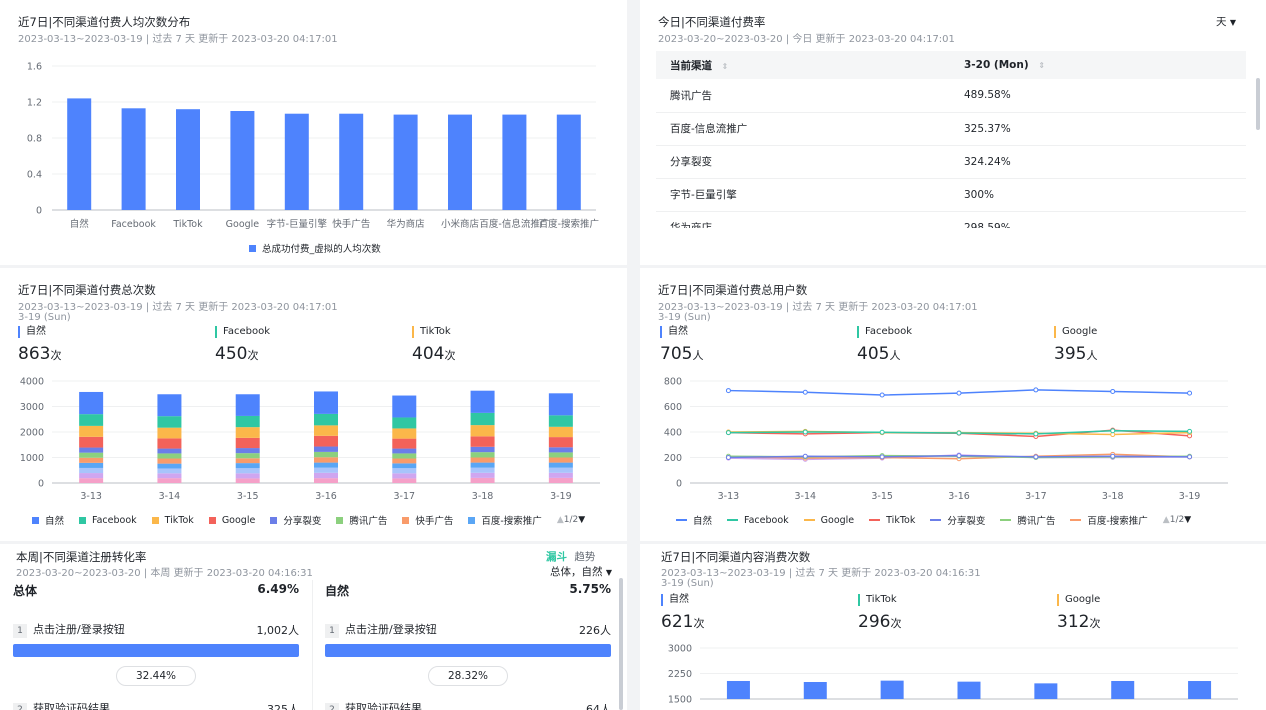  Describe the element at coordinates (1258, 104) in the screenshot. I see `table-scrollbar` at that location.